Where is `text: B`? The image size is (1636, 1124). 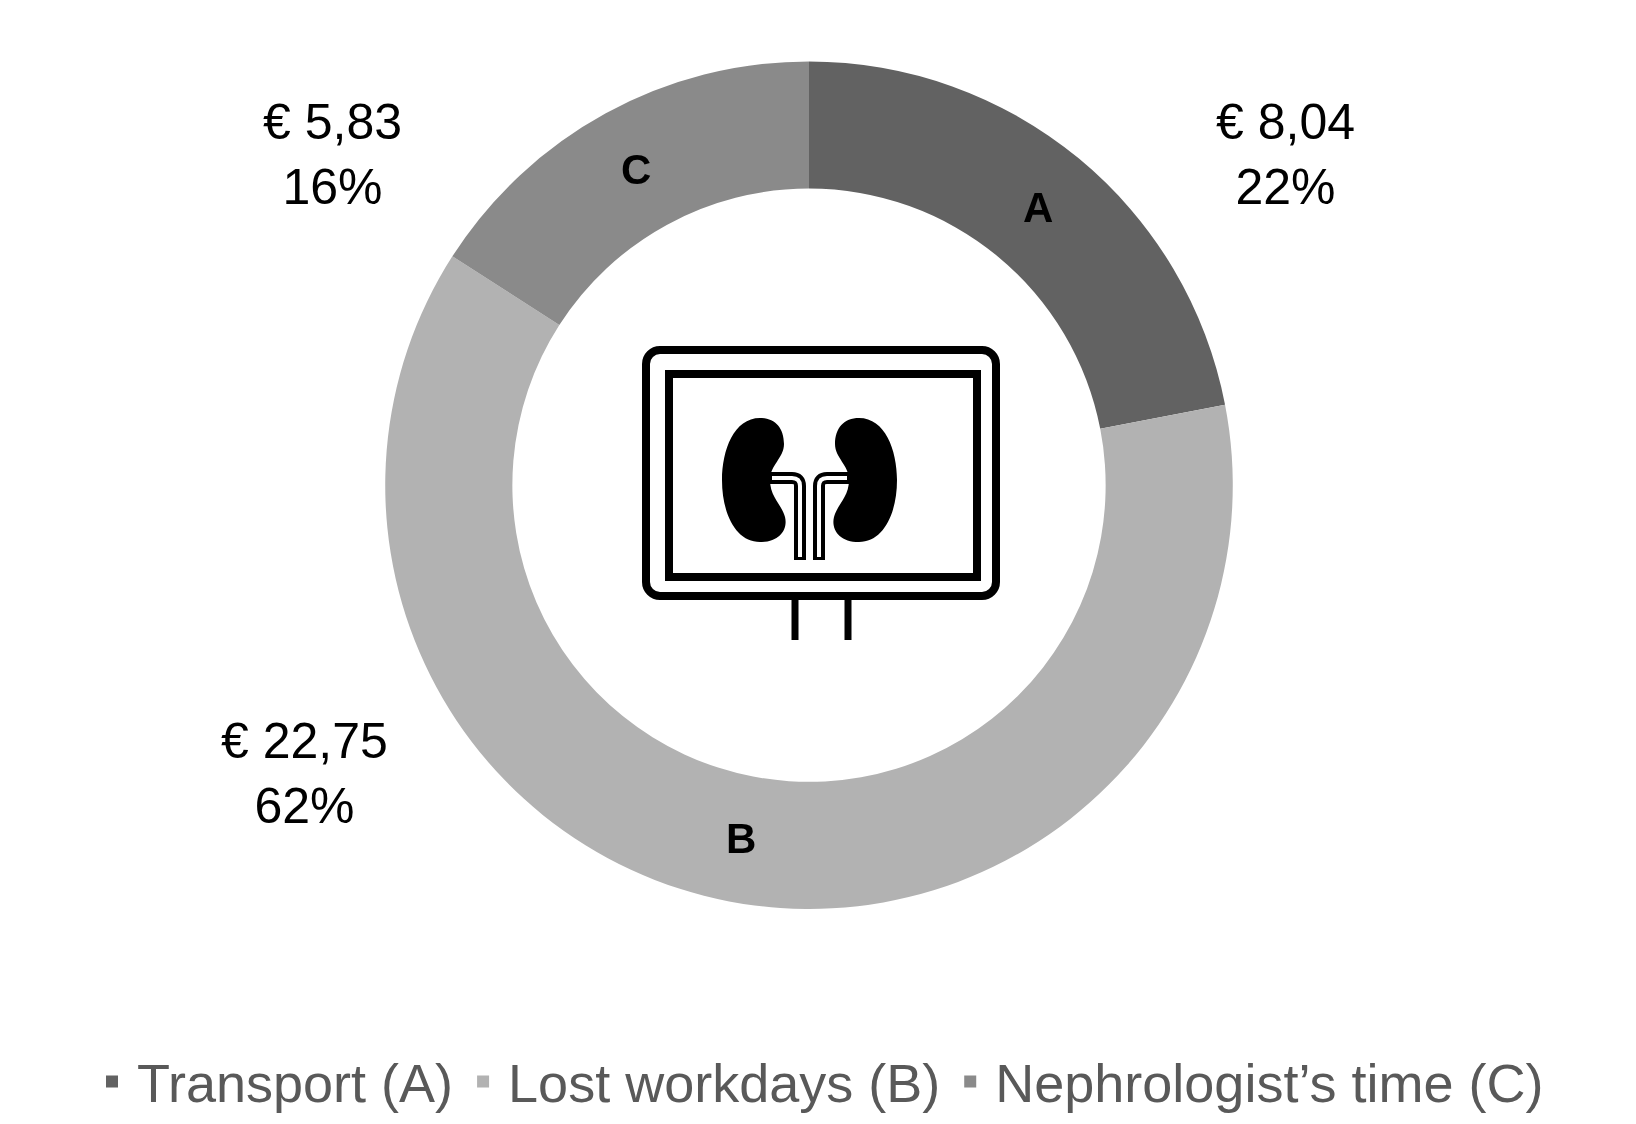 text: B is located at coordinates (741, 839).